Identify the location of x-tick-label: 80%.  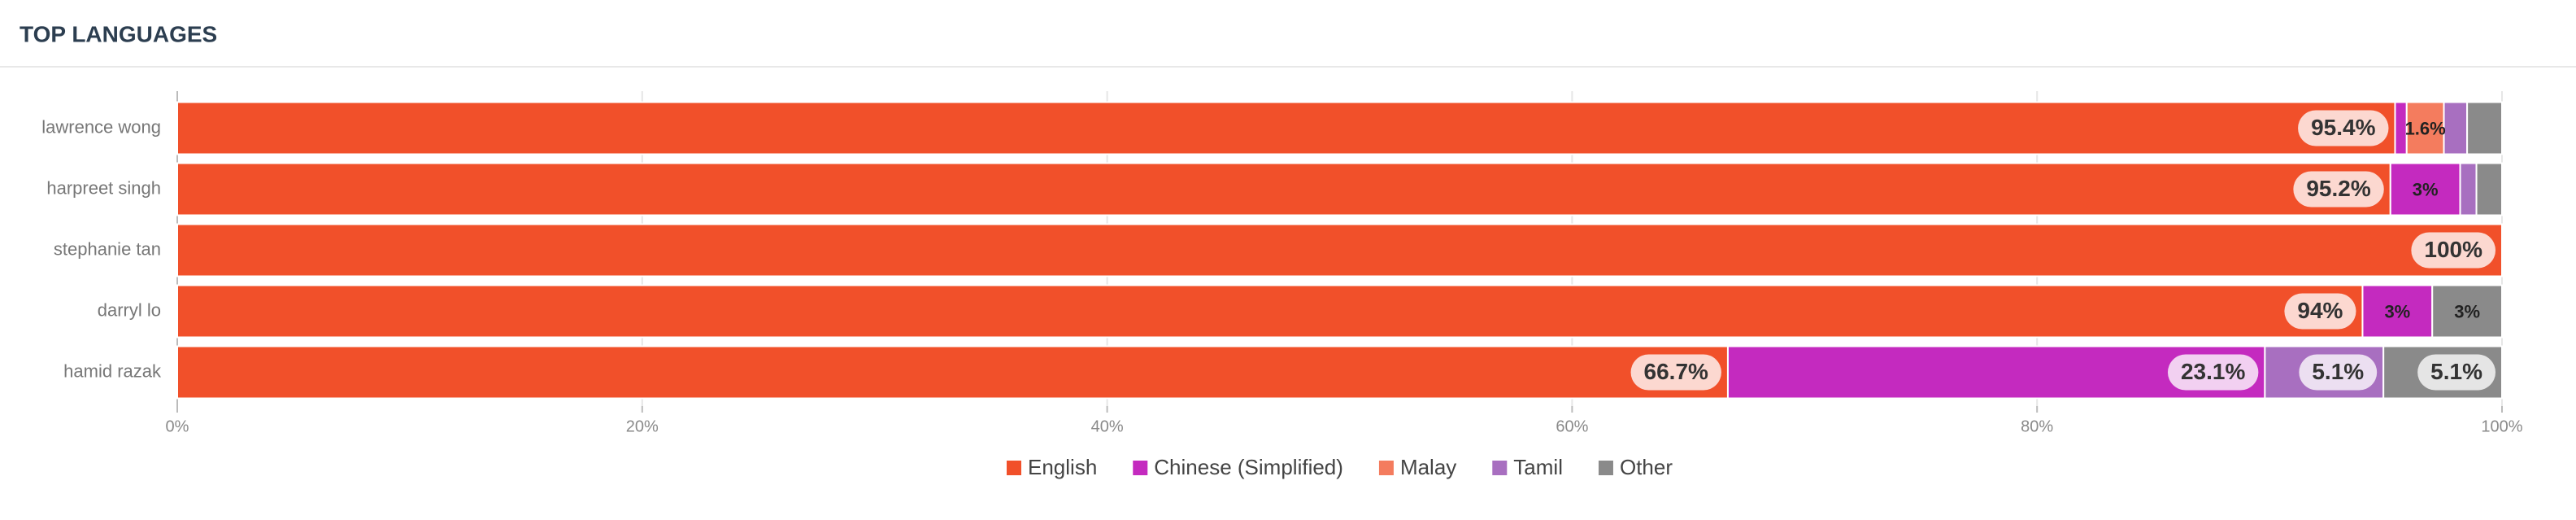
(2037, 426).